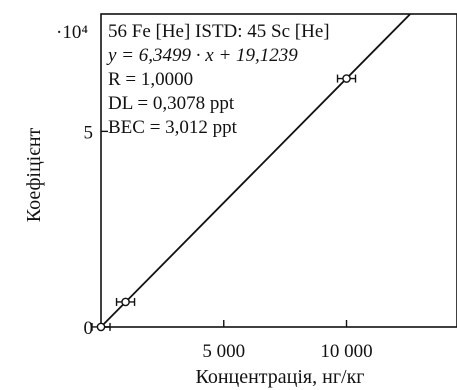 The height and width of the screenshot is (390, 457). Describe the element at coordinates (219, 31) in the screenshot. I see `annotation-method: 56 Fe [He] ISTD: 45 Sc [He]` at that location.